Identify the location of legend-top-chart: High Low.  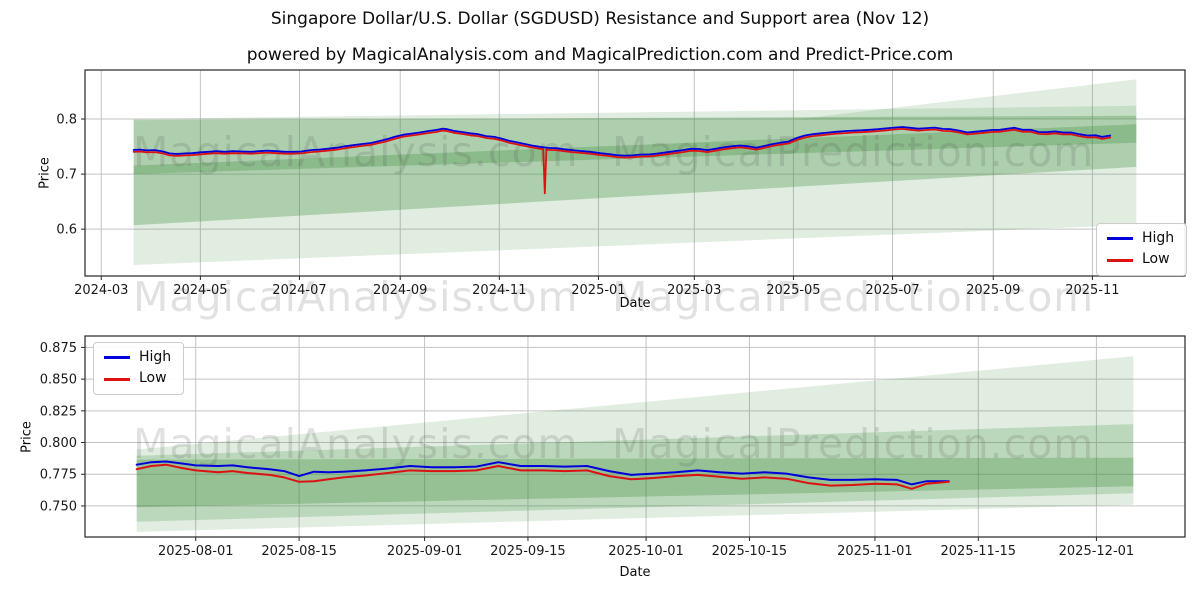
(1142, 249).